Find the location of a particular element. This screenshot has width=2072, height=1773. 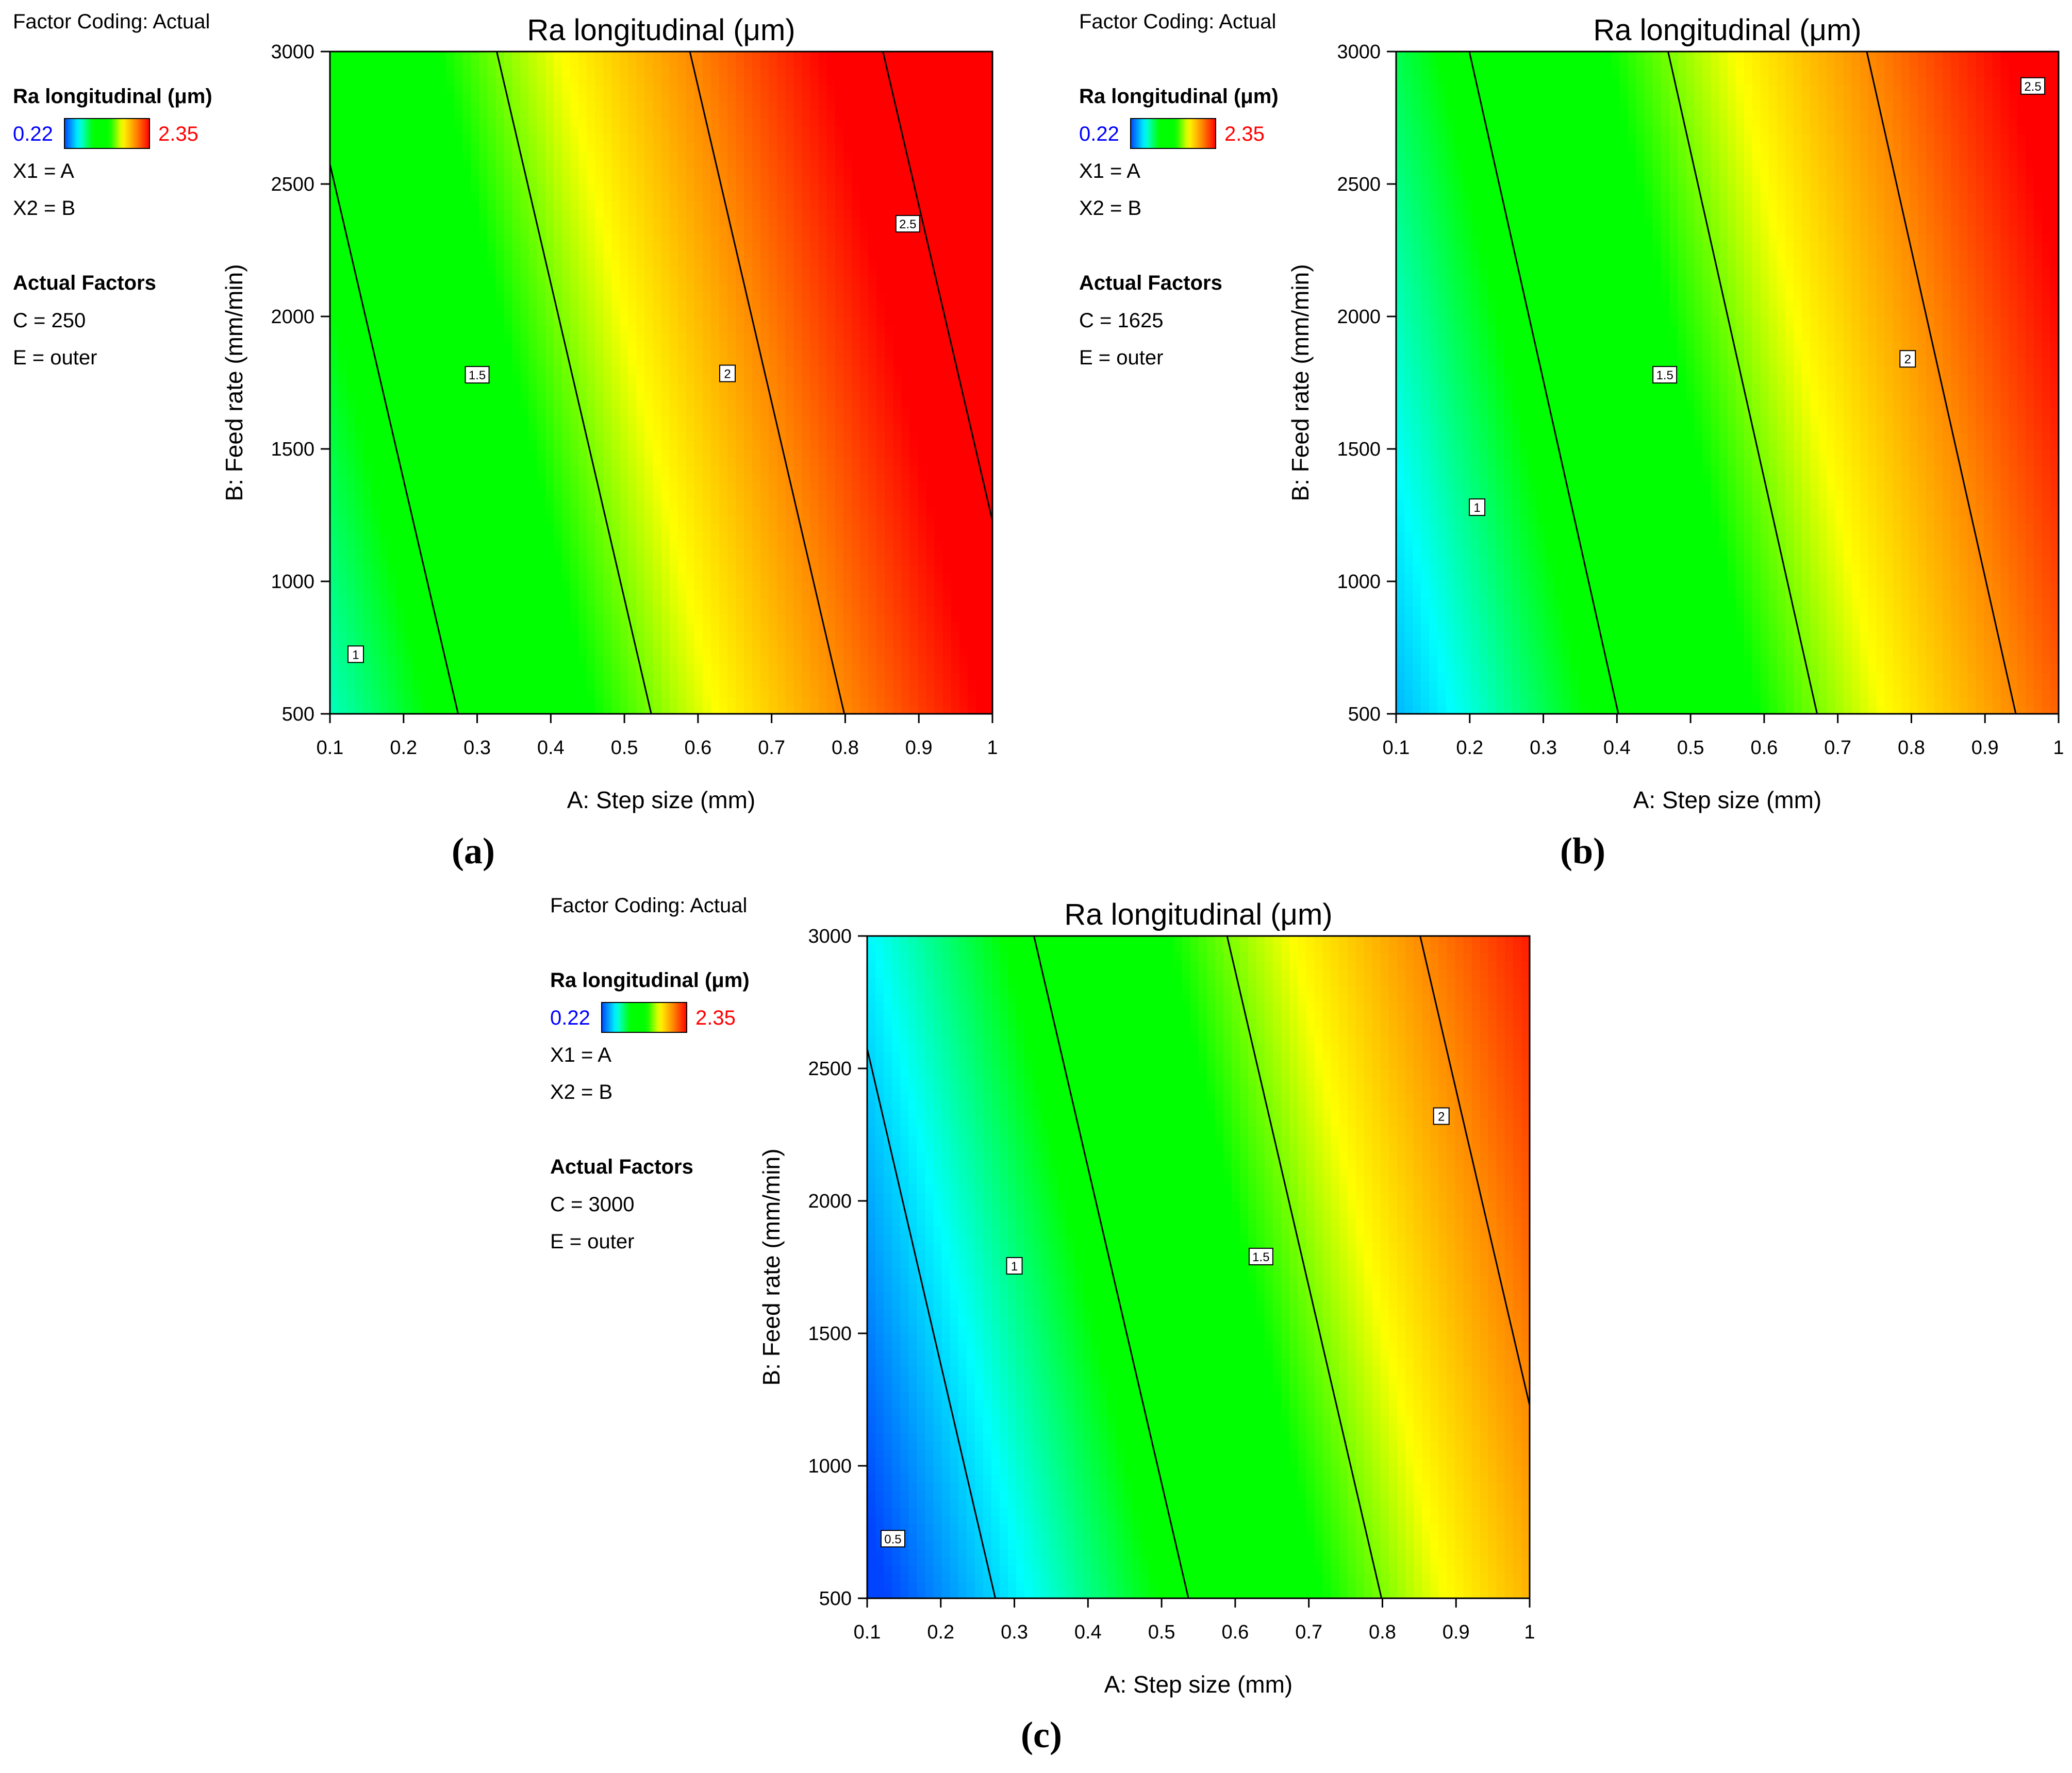

factor-c: C = 1625 is located at coordinates (1121, 320).